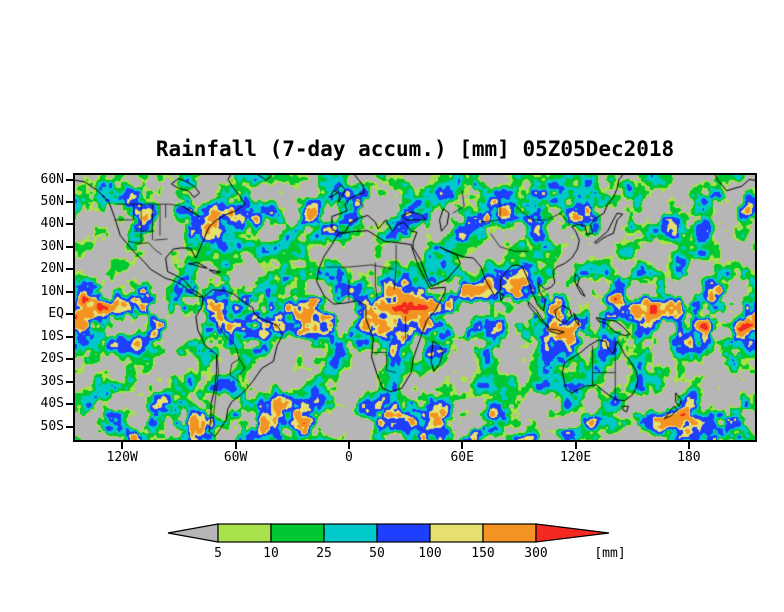 The image size is (784, 612). Describe the element at coordinates (52, 381) in the screenshot. I see `lat-tick-label: 30S` at that location.